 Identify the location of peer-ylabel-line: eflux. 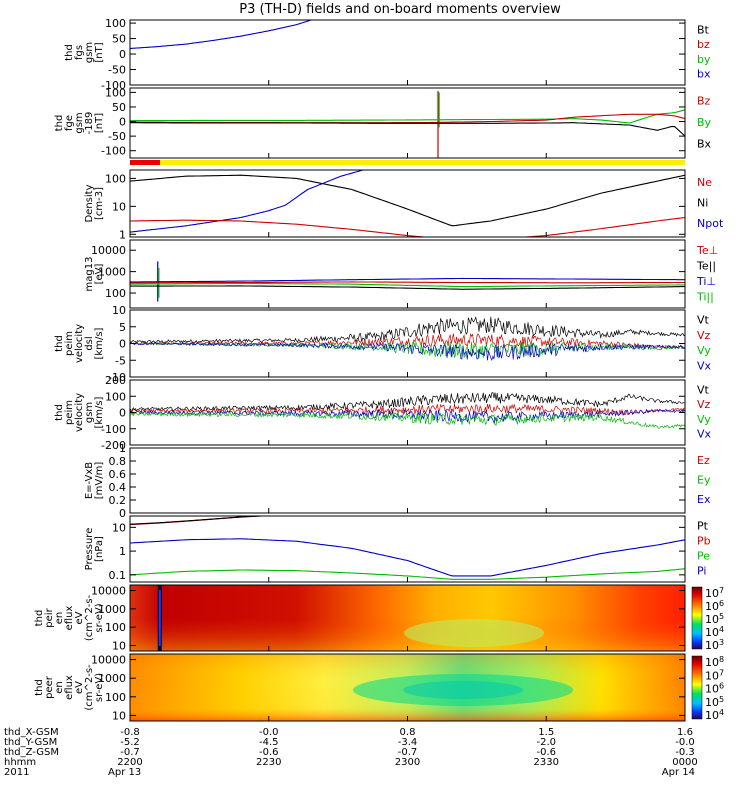
(69, 687).